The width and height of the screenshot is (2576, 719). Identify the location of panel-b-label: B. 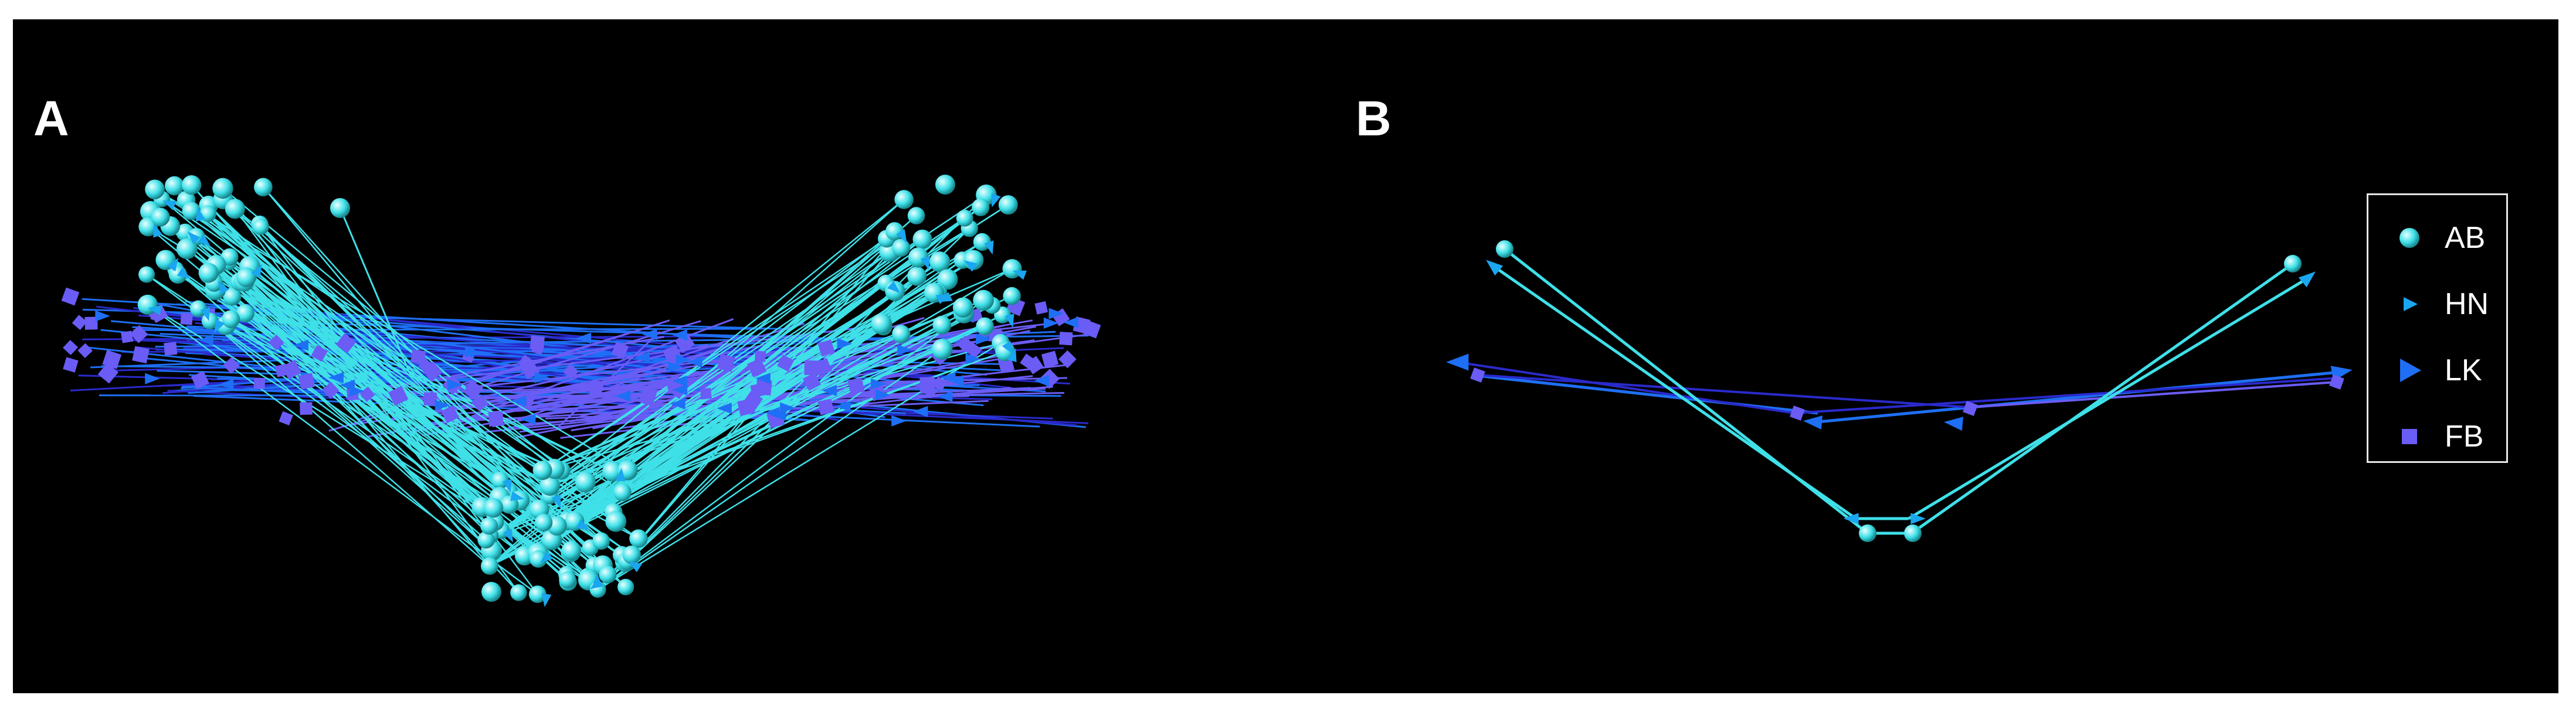
(1373, 118).